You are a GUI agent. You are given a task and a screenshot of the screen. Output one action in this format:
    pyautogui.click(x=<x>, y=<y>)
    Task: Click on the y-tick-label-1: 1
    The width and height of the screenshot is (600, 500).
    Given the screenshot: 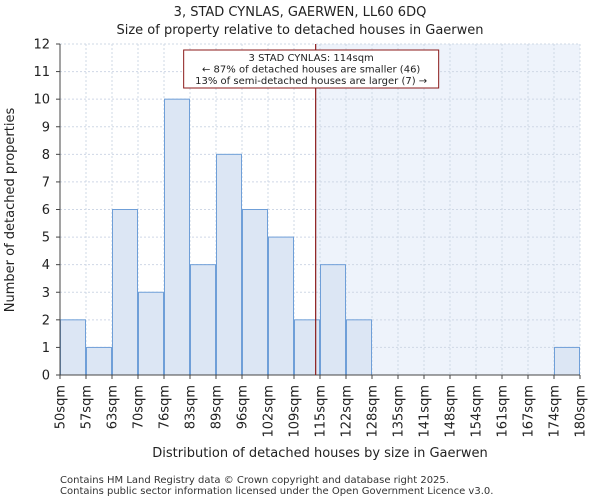 What is the action you would take?
    pyautogui.click(x=46, y=348)
    